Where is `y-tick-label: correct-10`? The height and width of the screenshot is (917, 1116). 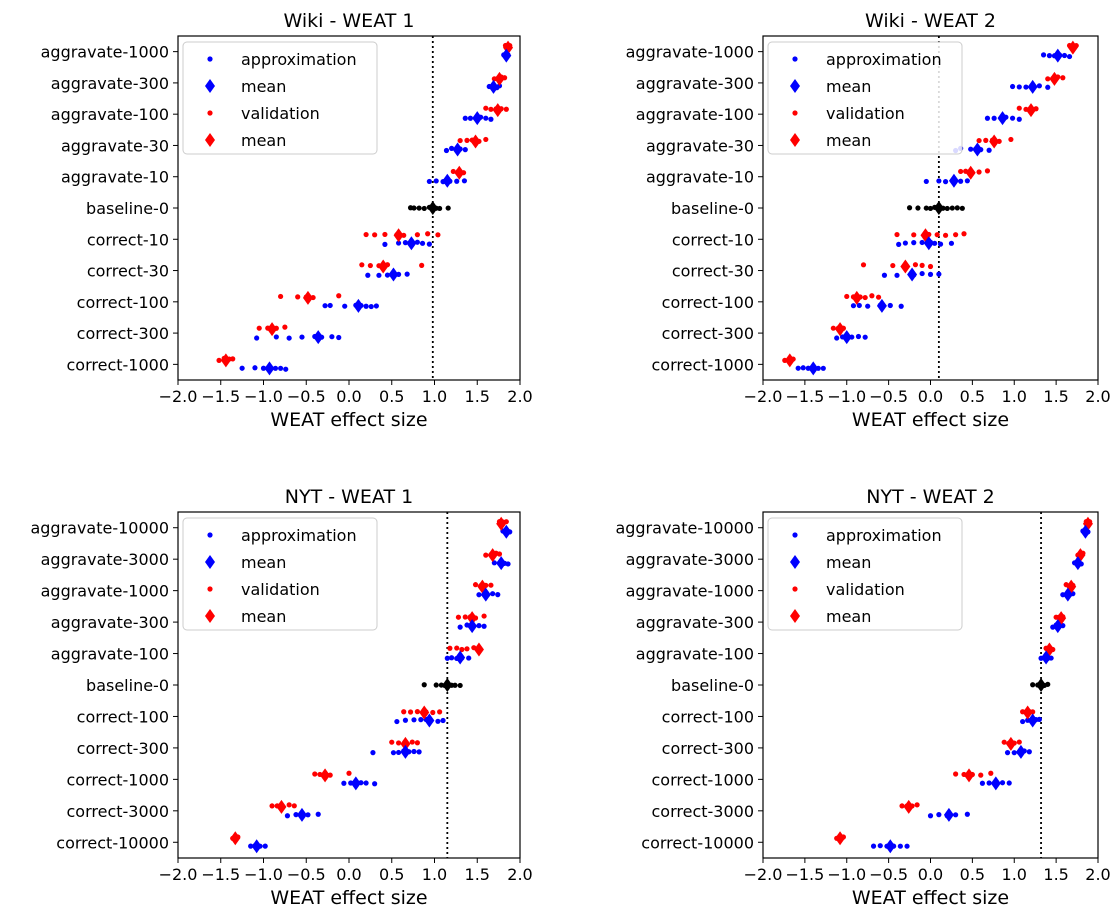
y-tick-label: correct-10 is located at coordinates (713, 239).